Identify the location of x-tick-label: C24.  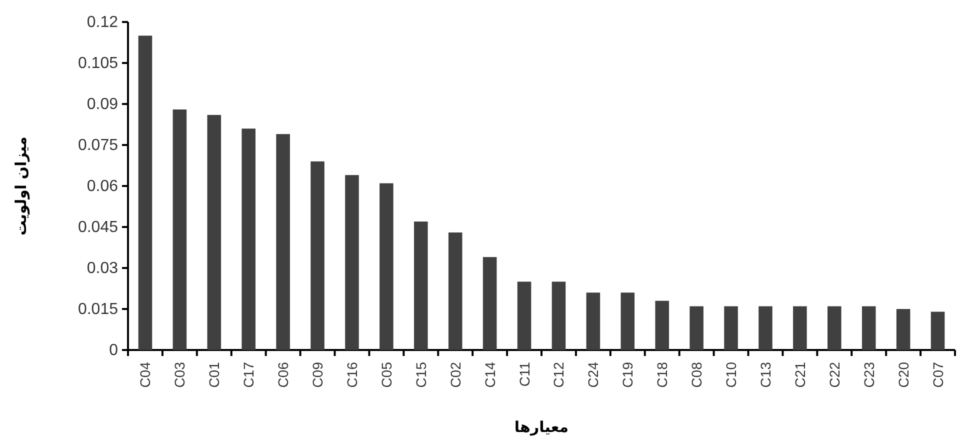
(593, 375).